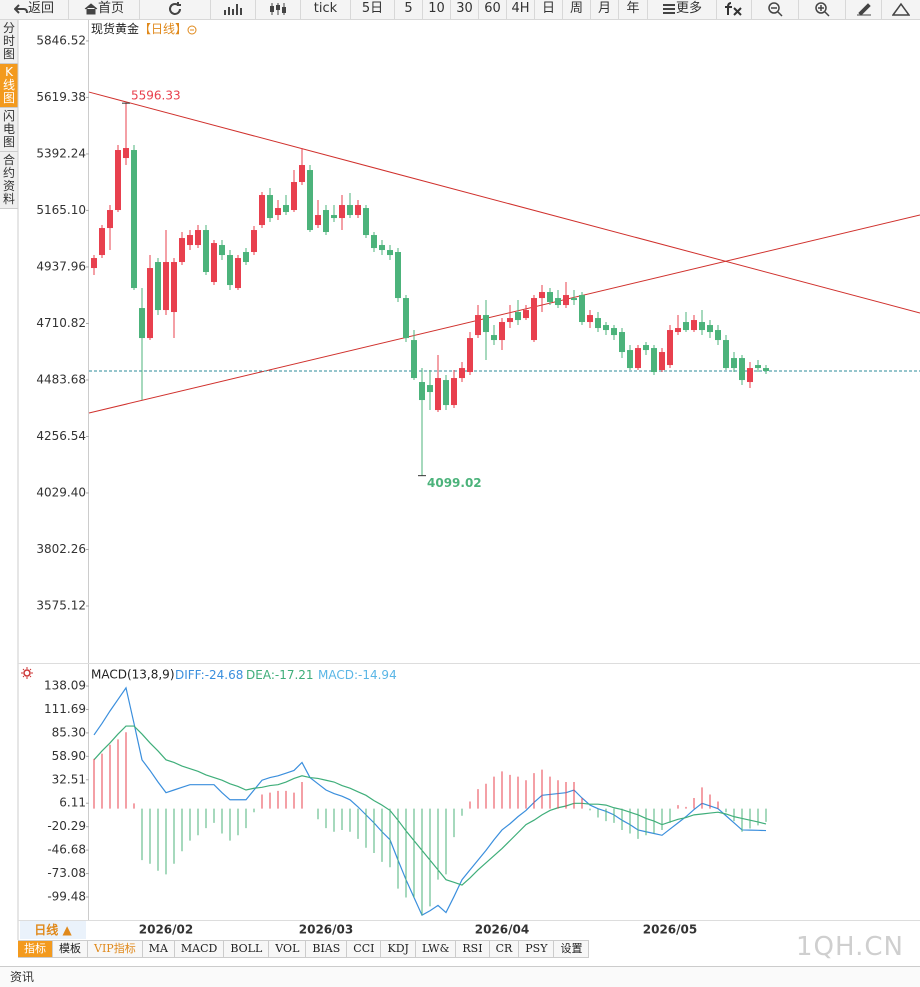 This screenshot has height=987, width=920. Describe the element at coordinates (734, 9) in the screenshot. I see `formula-button` at that location.